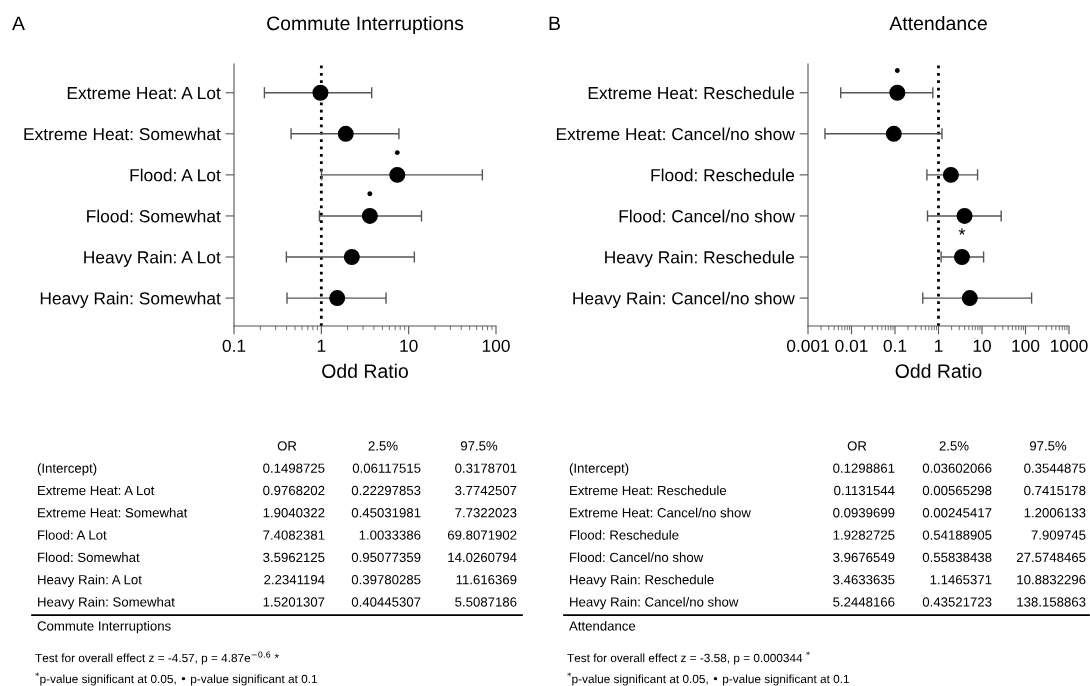  I want to click on text: Heavy Rain: Reschedule, so click(642, 580).